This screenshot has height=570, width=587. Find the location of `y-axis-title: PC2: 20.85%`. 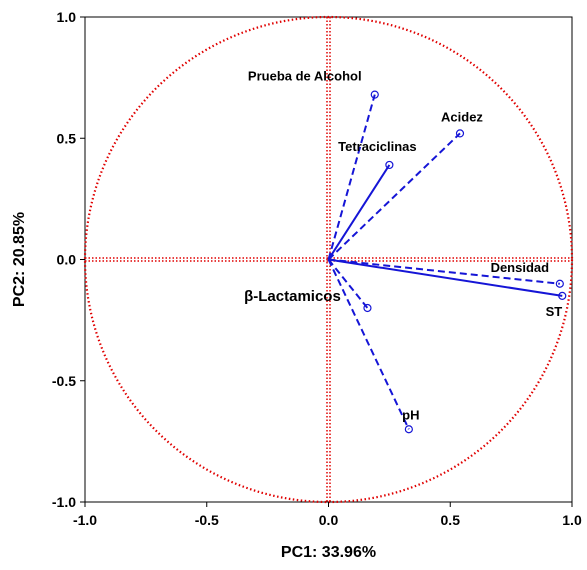

y-axis-title: PC2: 20.85% is located at coordinates (19, 259).